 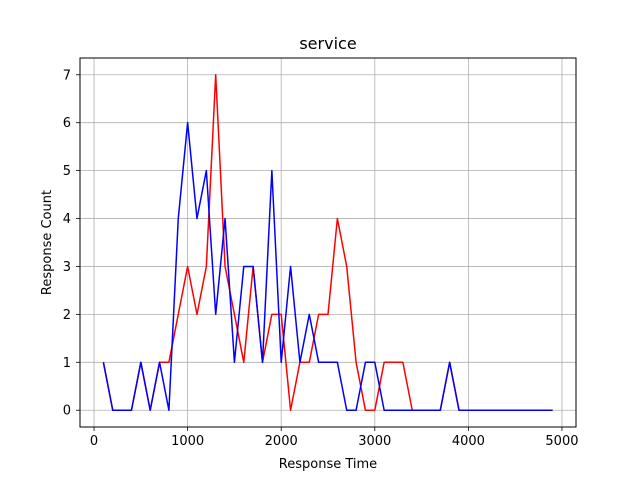 What do you see at coordinates (374, 441) in the screenshot?
I see `x-tick-label: 3000` at bounding box center [374, 441].